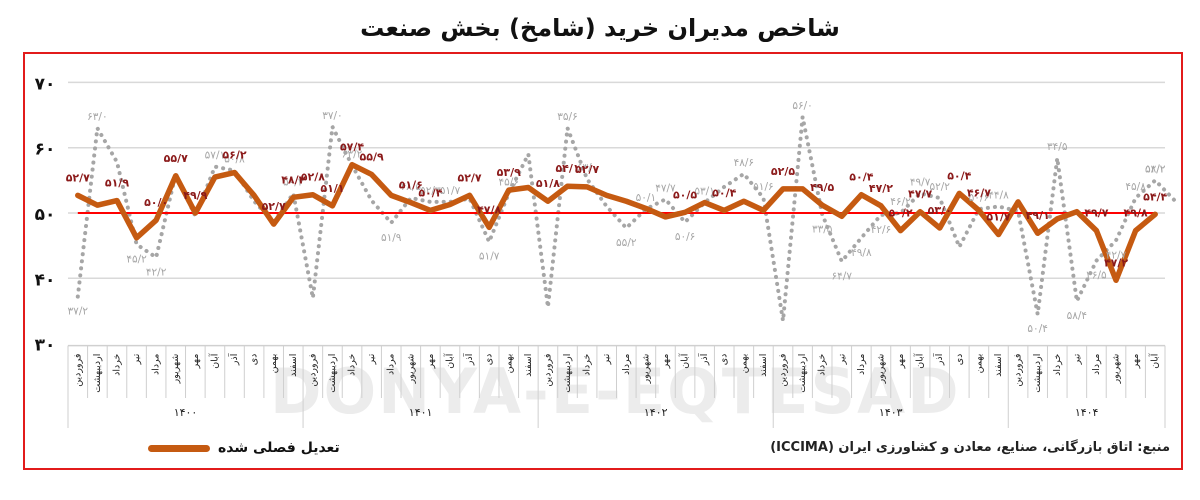 This screenshot has width=1200, height=500. I want to click on raw-data-label: ۶۴/۷, so click(842, 276).